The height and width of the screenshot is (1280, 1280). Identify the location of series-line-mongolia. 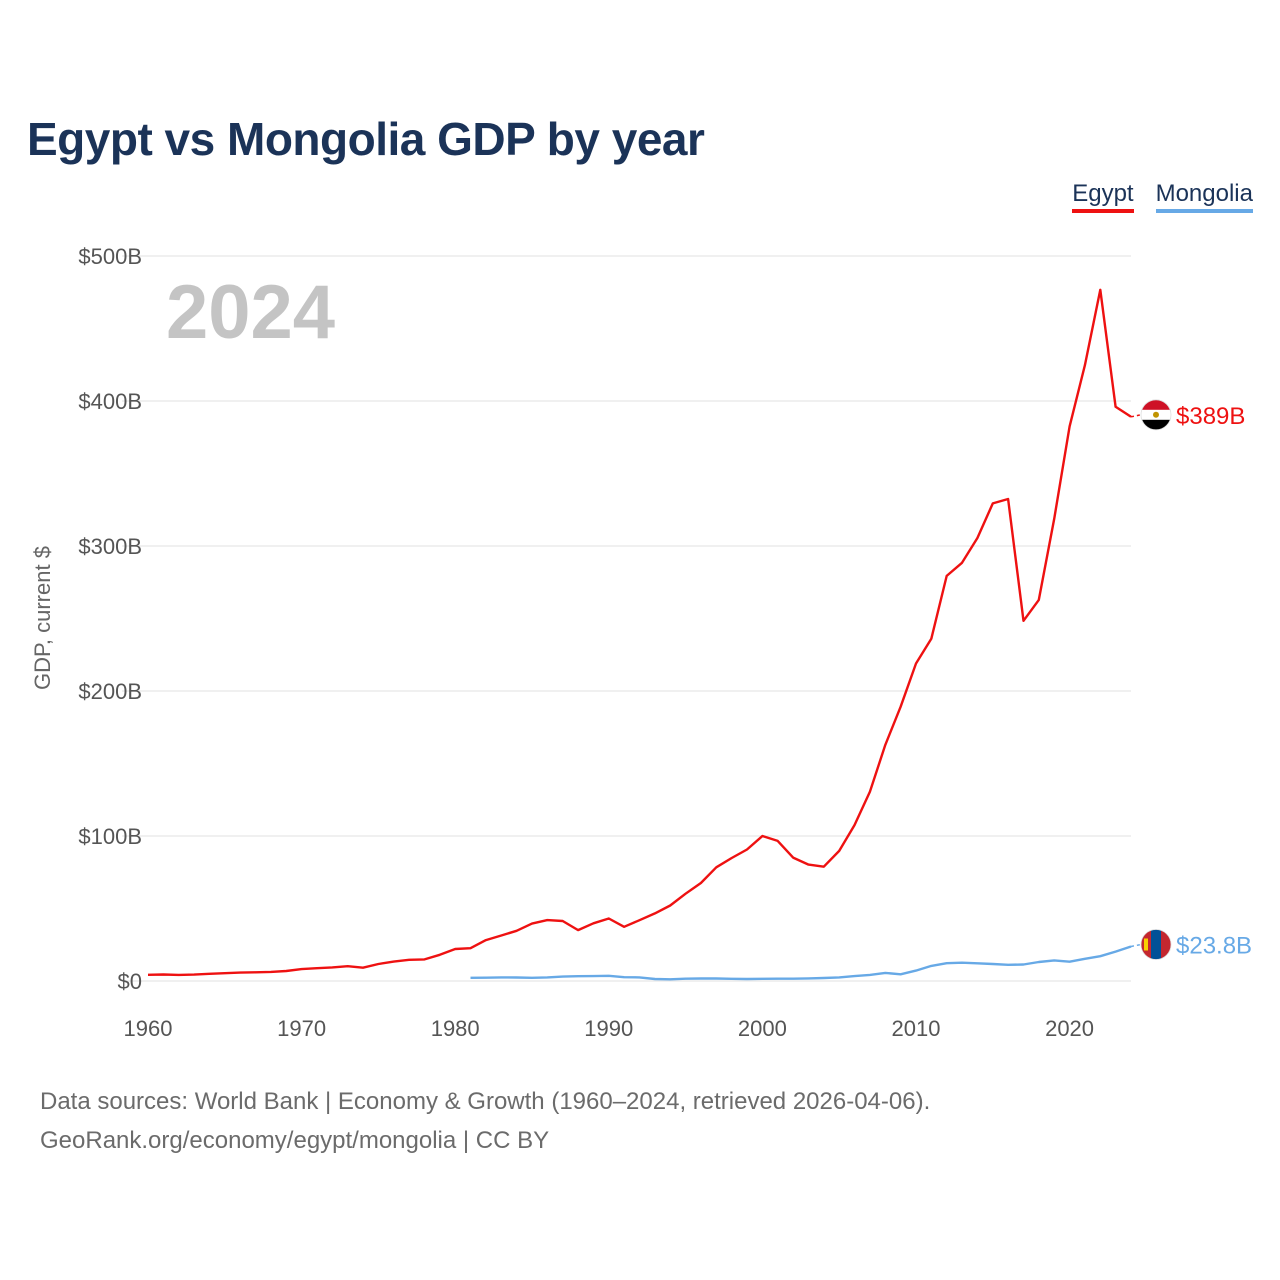
(801, 963).